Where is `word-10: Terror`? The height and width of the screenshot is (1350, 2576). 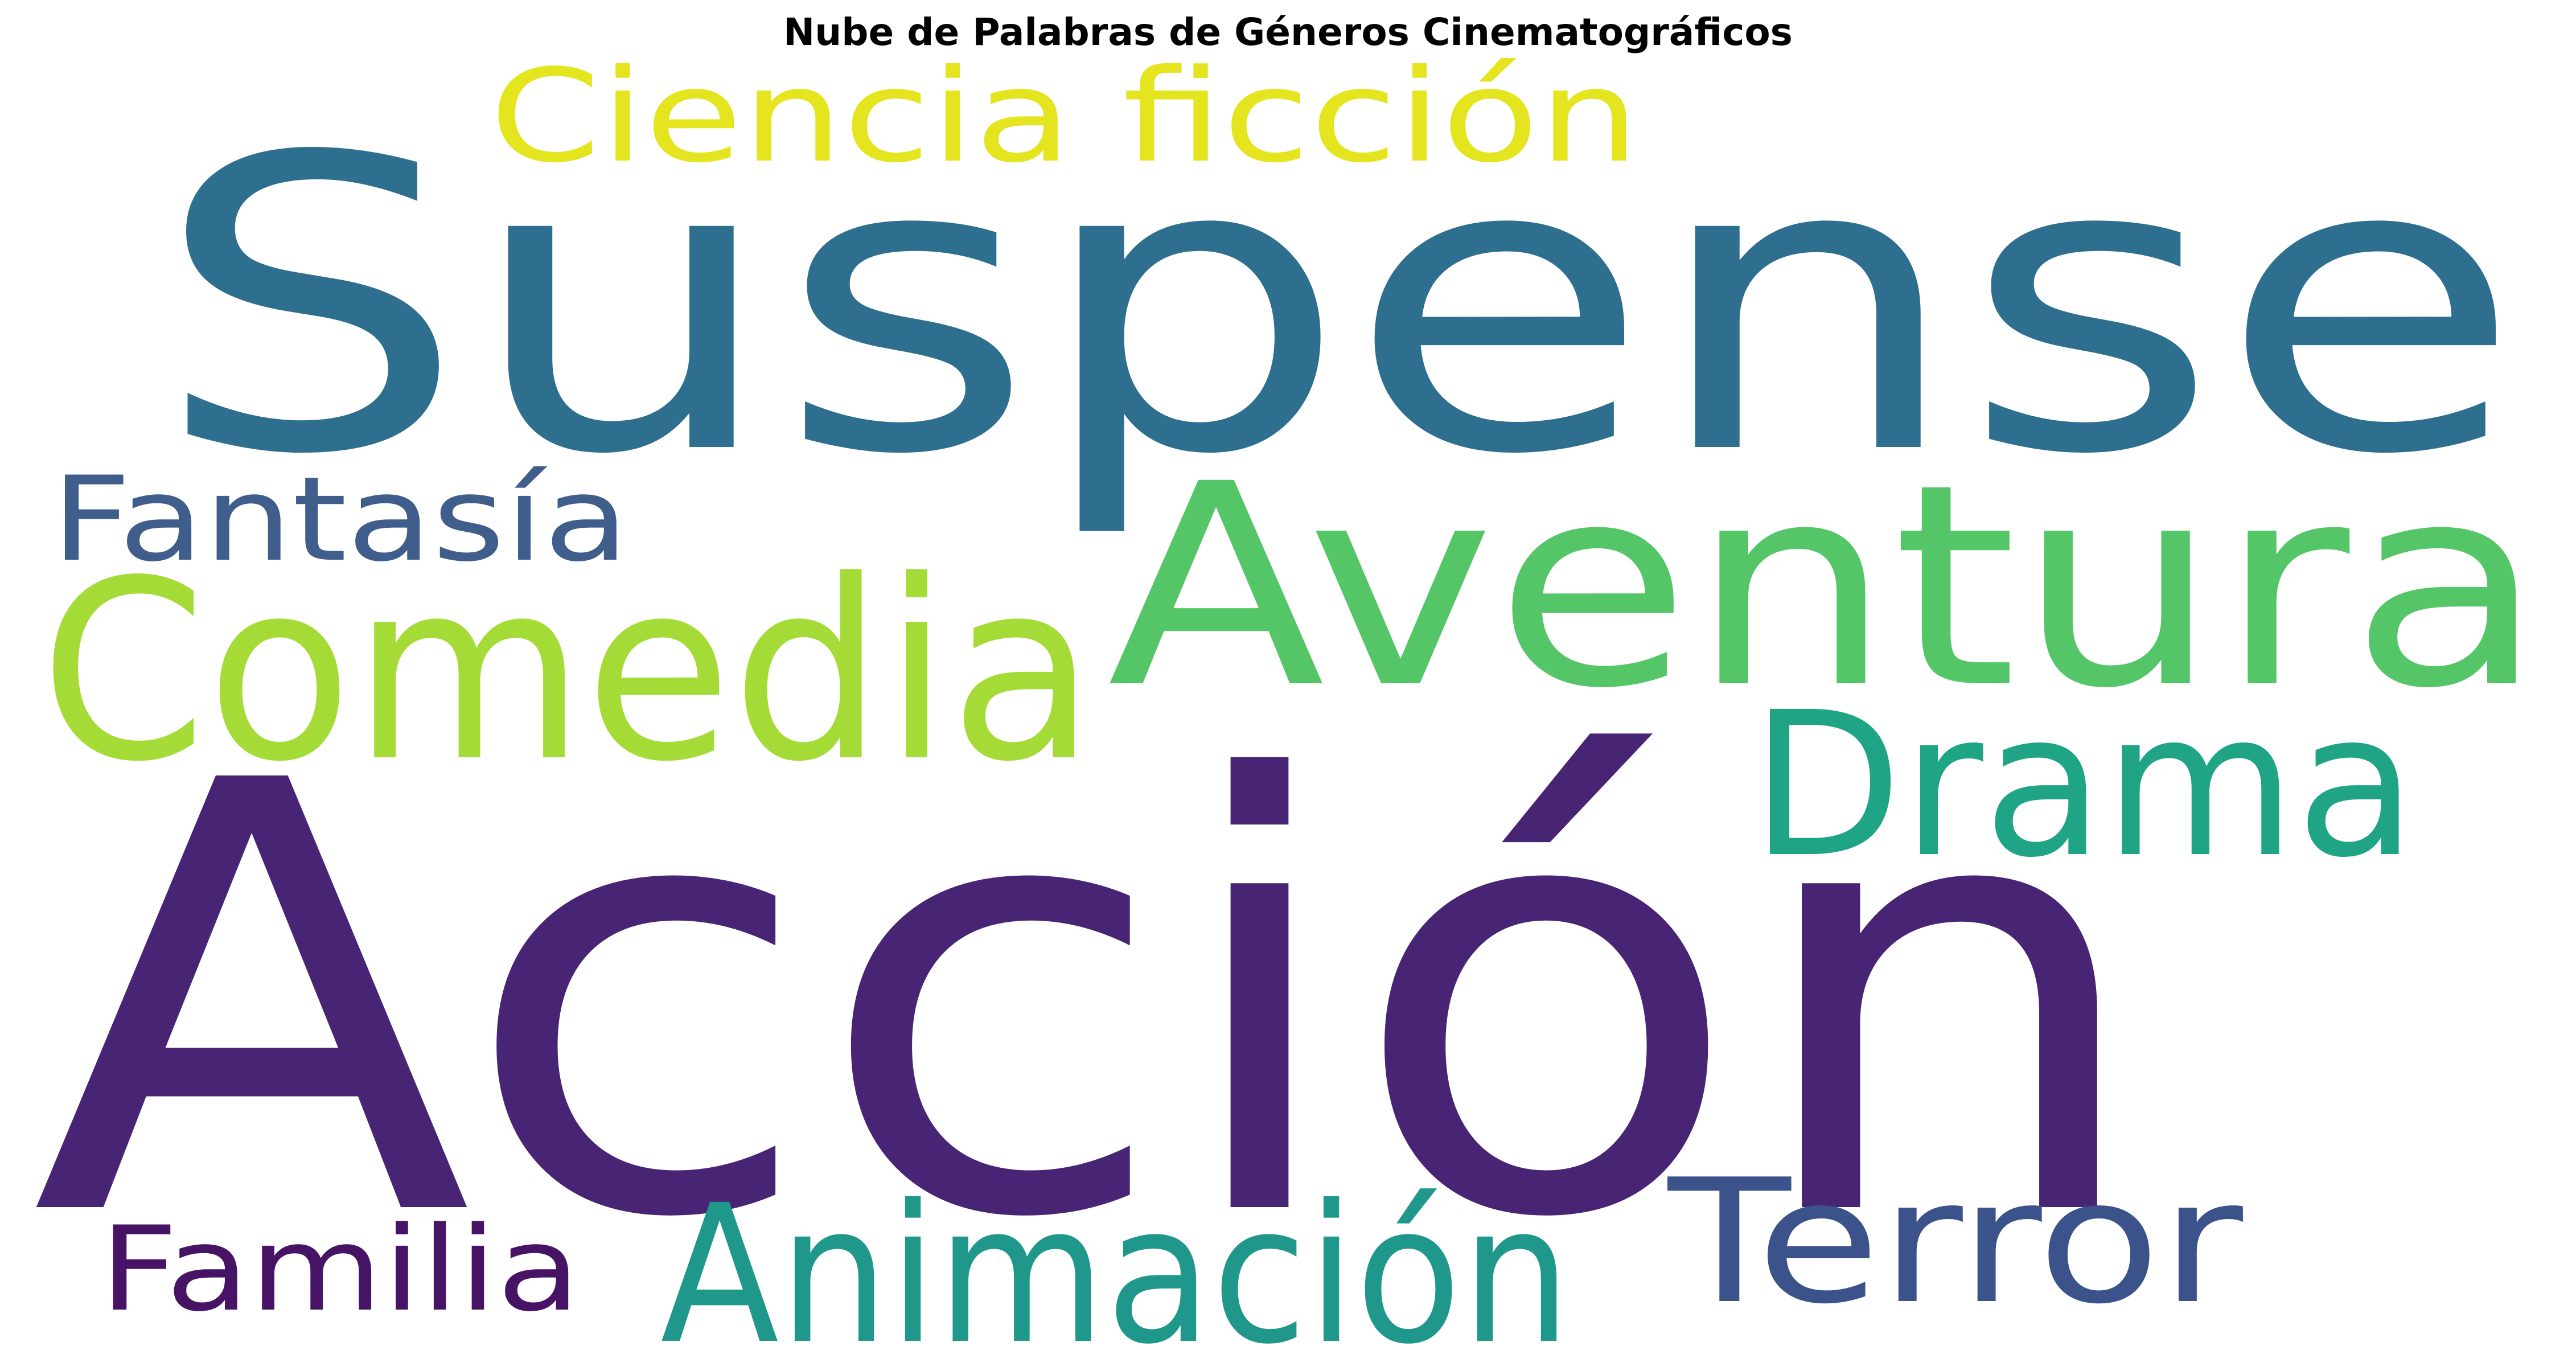 word-10: Terror is located at coordinates (1955, 1242).